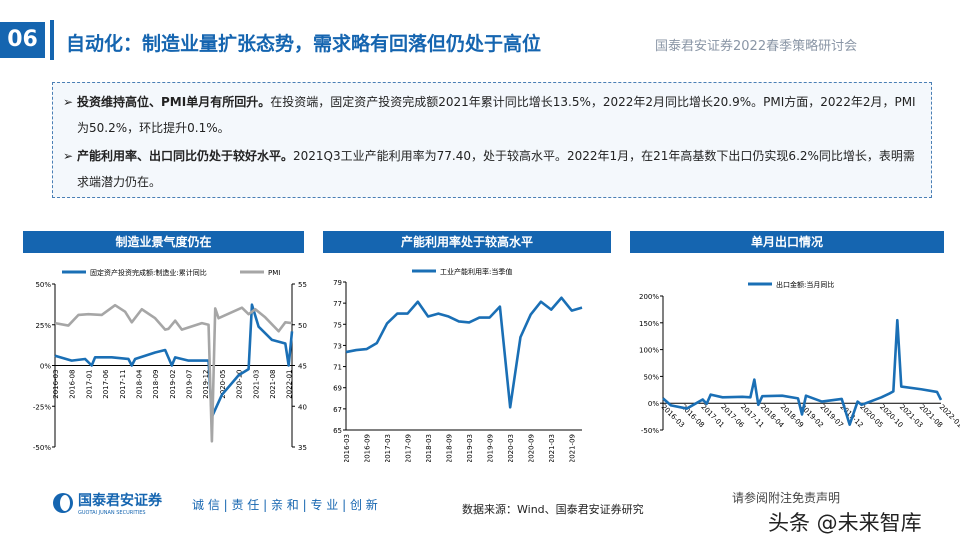 This screenshot has height=540, width=960. Describe the element at coordinates (337, 346) in the screenshot. I see `y-tick-label: 73` at that location.